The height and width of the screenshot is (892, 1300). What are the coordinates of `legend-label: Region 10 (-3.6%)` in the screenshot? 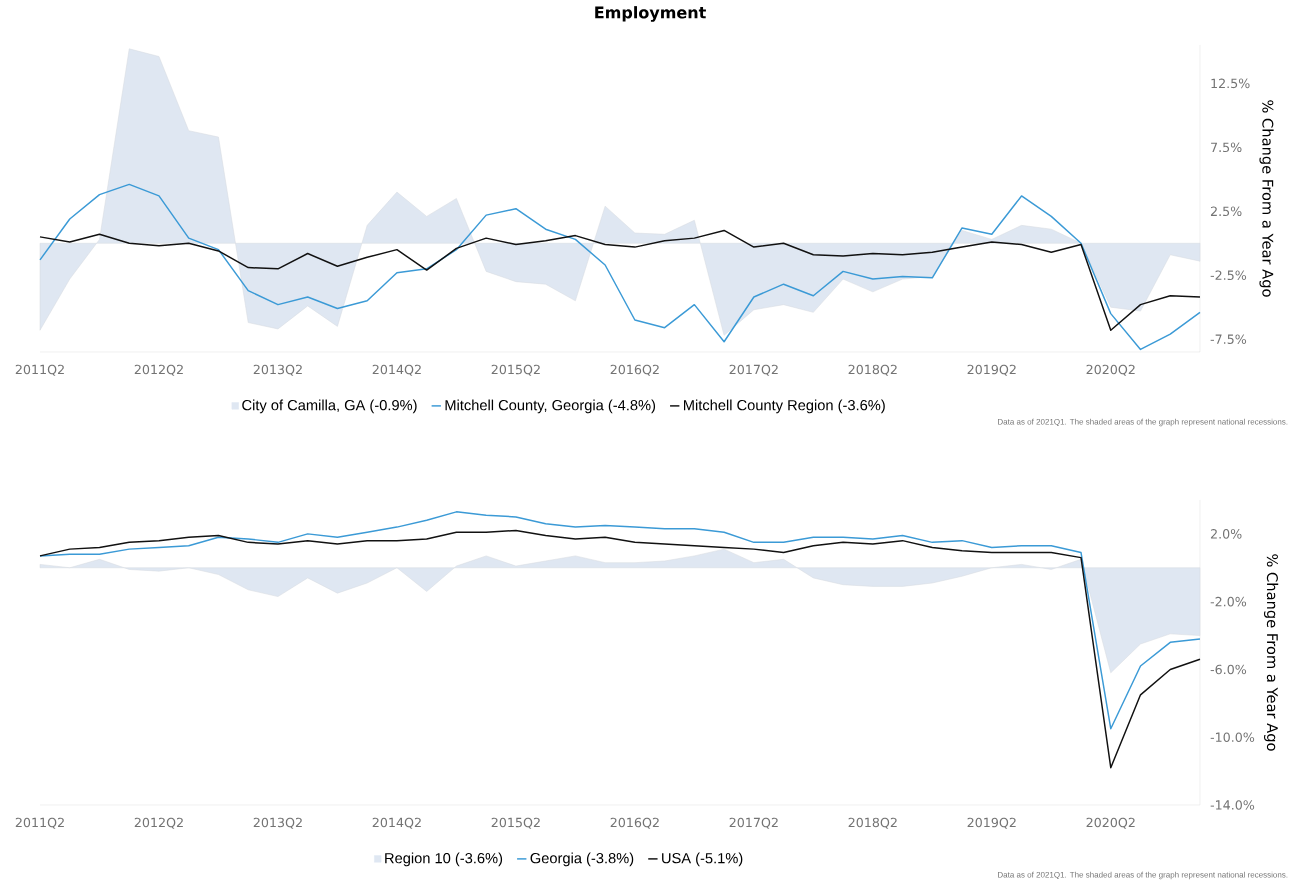 It's located at (444, 859).